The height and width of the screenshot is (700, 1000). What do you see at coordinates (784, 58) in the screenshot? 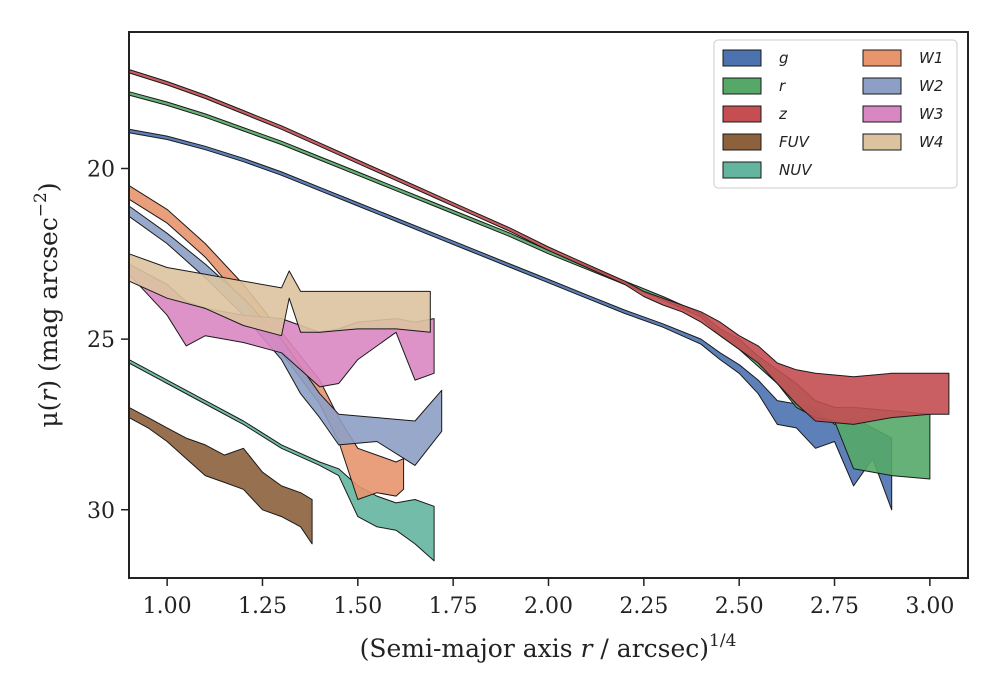
I see `legend-label-g: g` at bounding box center [784, 58].